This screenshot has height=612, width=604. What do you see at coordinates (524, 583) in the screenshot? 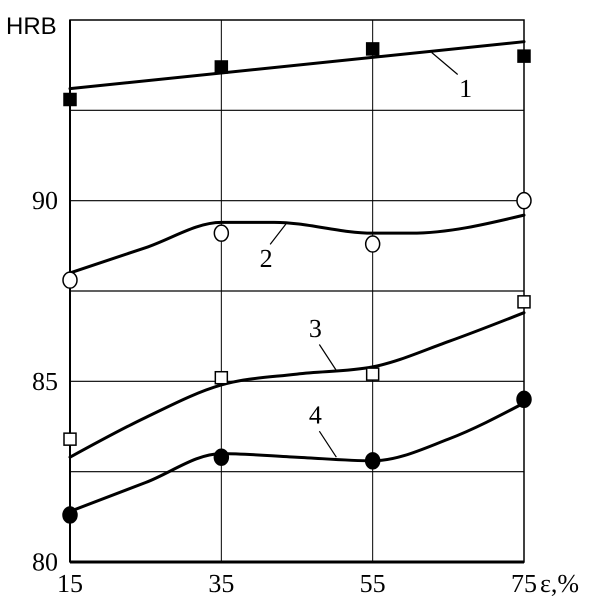
I see `x-tick-label: 75` at bounding box center [524, 583].